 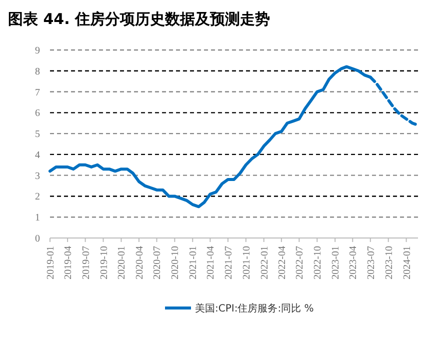 What do you see at coordinates (371, 263) in the screenshot?
I see `x-tick-label: 2023-07` at bounding box center [371, 263].